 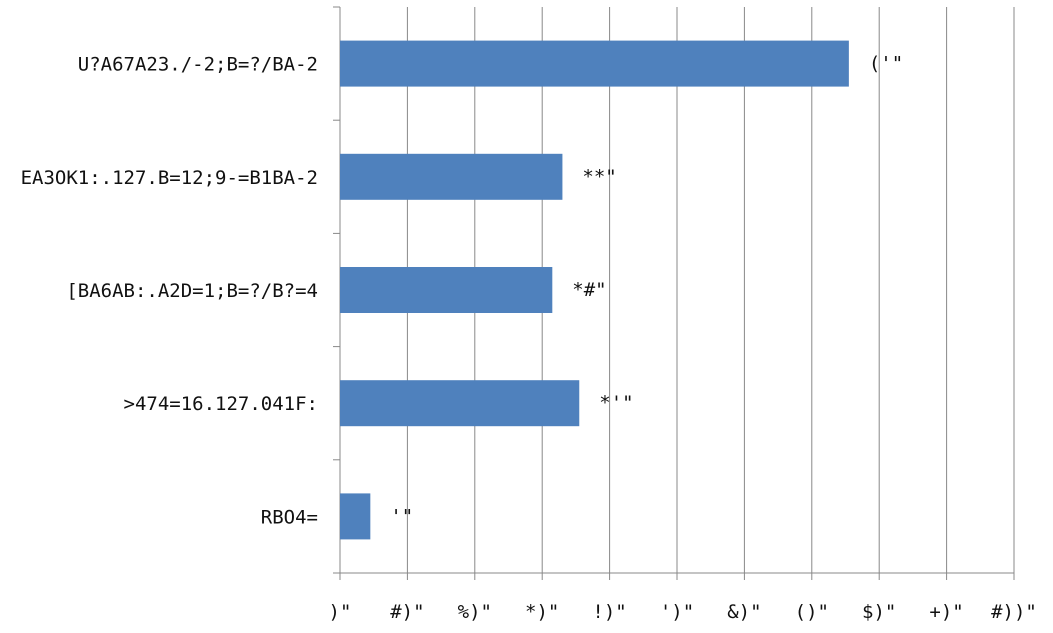 What do you see at coordinates (401, 516) in the screenshot?
I see `data-label: '"` at bounding box center [401, 516].